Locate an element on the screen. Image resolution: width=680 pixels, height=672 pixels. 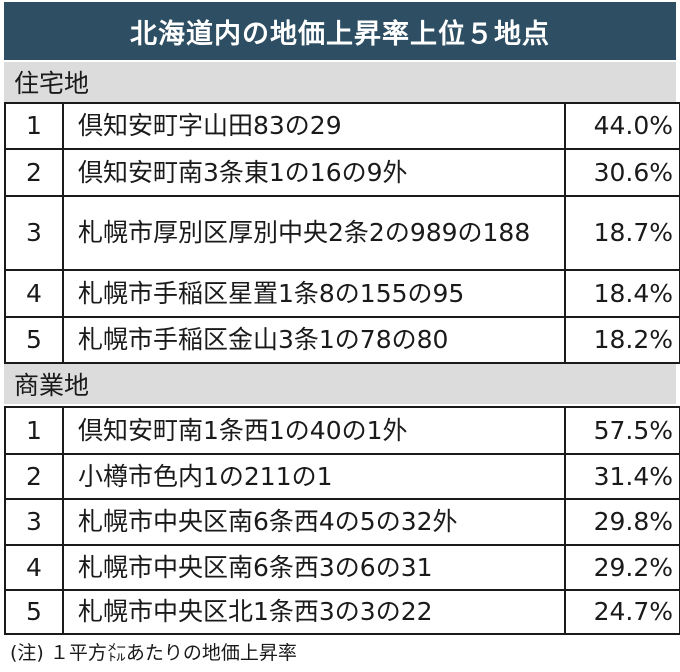
rate-cell: 18.4% is located at coordinates (622, 293).